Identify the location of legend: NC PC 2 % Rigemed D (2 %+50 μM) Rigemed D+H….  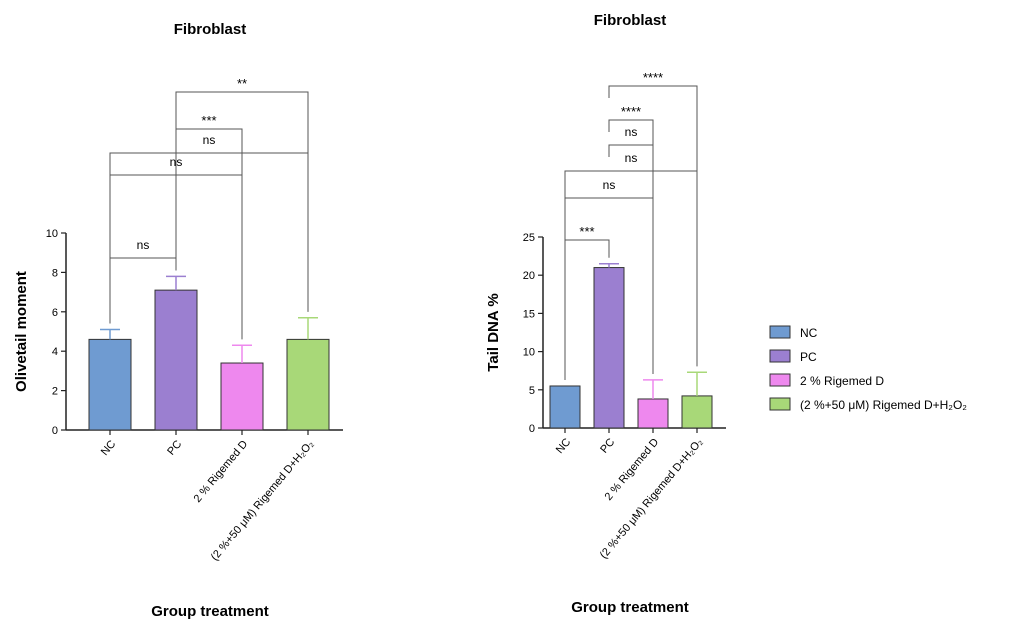
(868, 368).